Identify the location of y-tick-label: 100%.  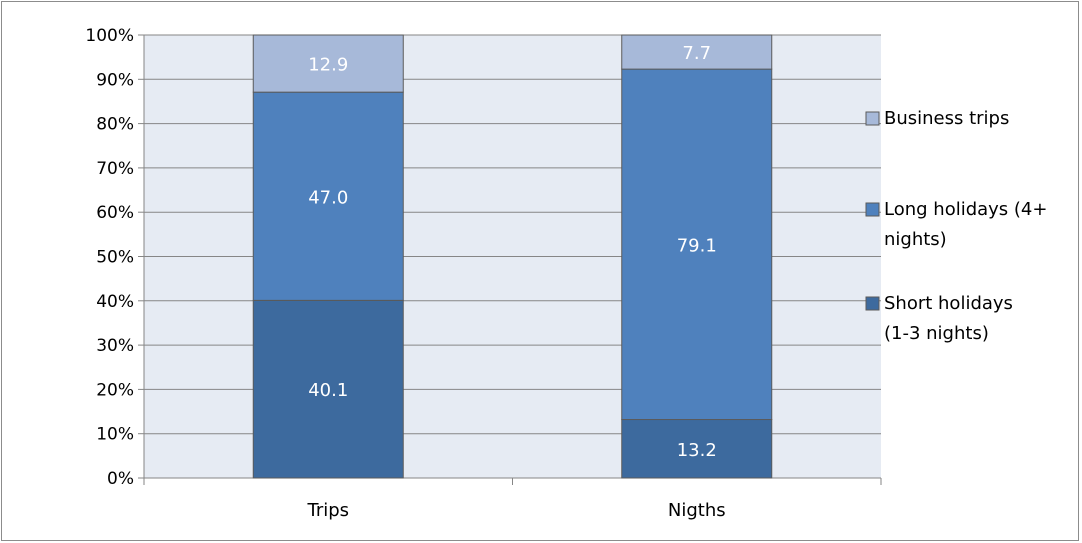
(109, 36).